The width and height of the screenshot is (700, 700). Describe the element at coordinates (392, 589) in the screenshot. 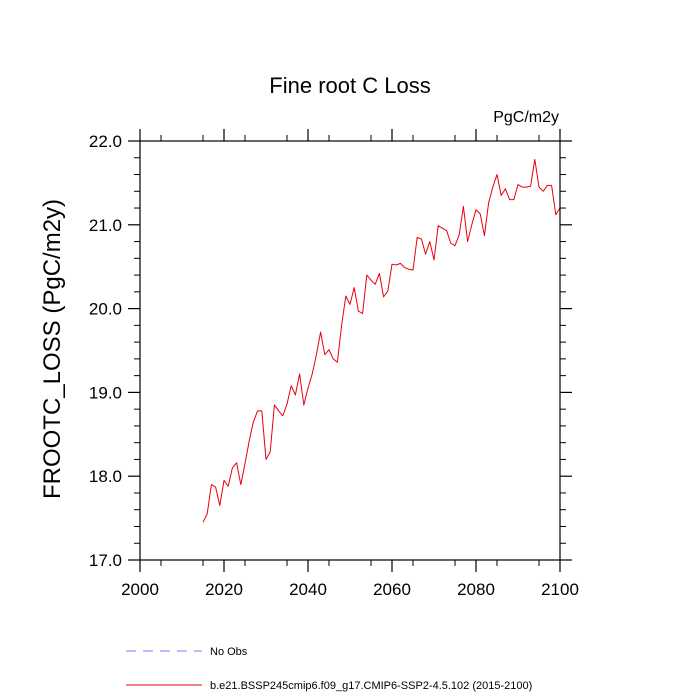

I see `x-tick-label: 2060` at that location.